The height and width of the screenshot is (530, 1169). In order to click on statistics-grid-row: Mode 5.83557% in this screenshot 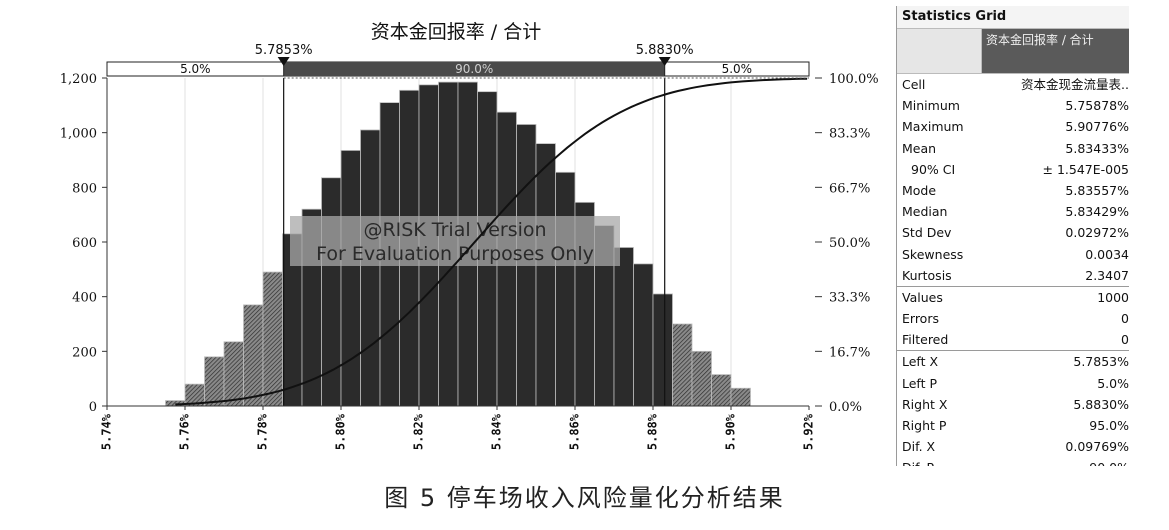, I will do `click(1013, 190)`.